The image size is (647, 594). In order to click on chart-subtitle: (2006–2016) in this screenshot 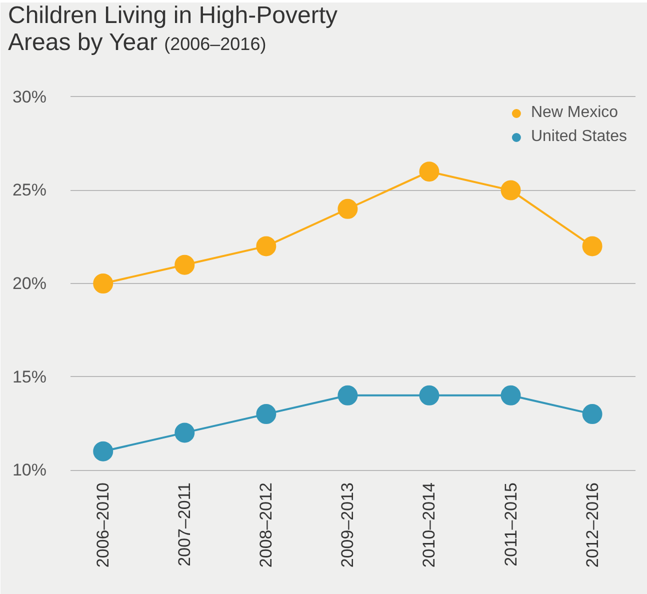, I will do `click(215, 44)`.